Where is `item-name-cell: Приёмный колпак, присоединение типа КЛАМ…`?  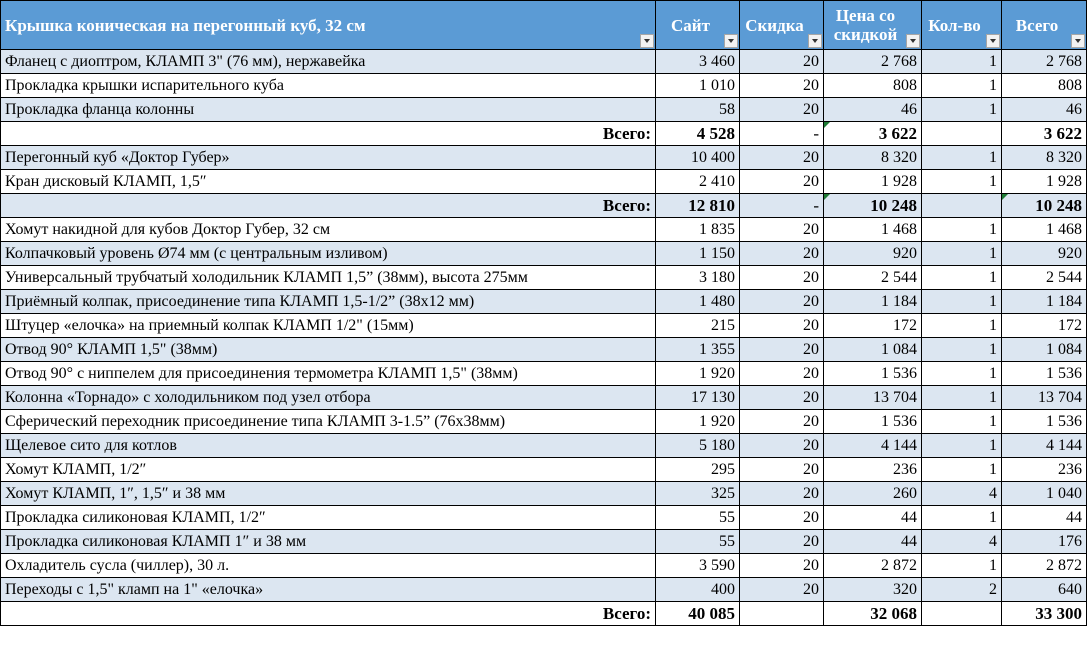
item-name-cell: Приёмный колпак, присоединение типа КЛАМ… is located at coordinates (328, 301).